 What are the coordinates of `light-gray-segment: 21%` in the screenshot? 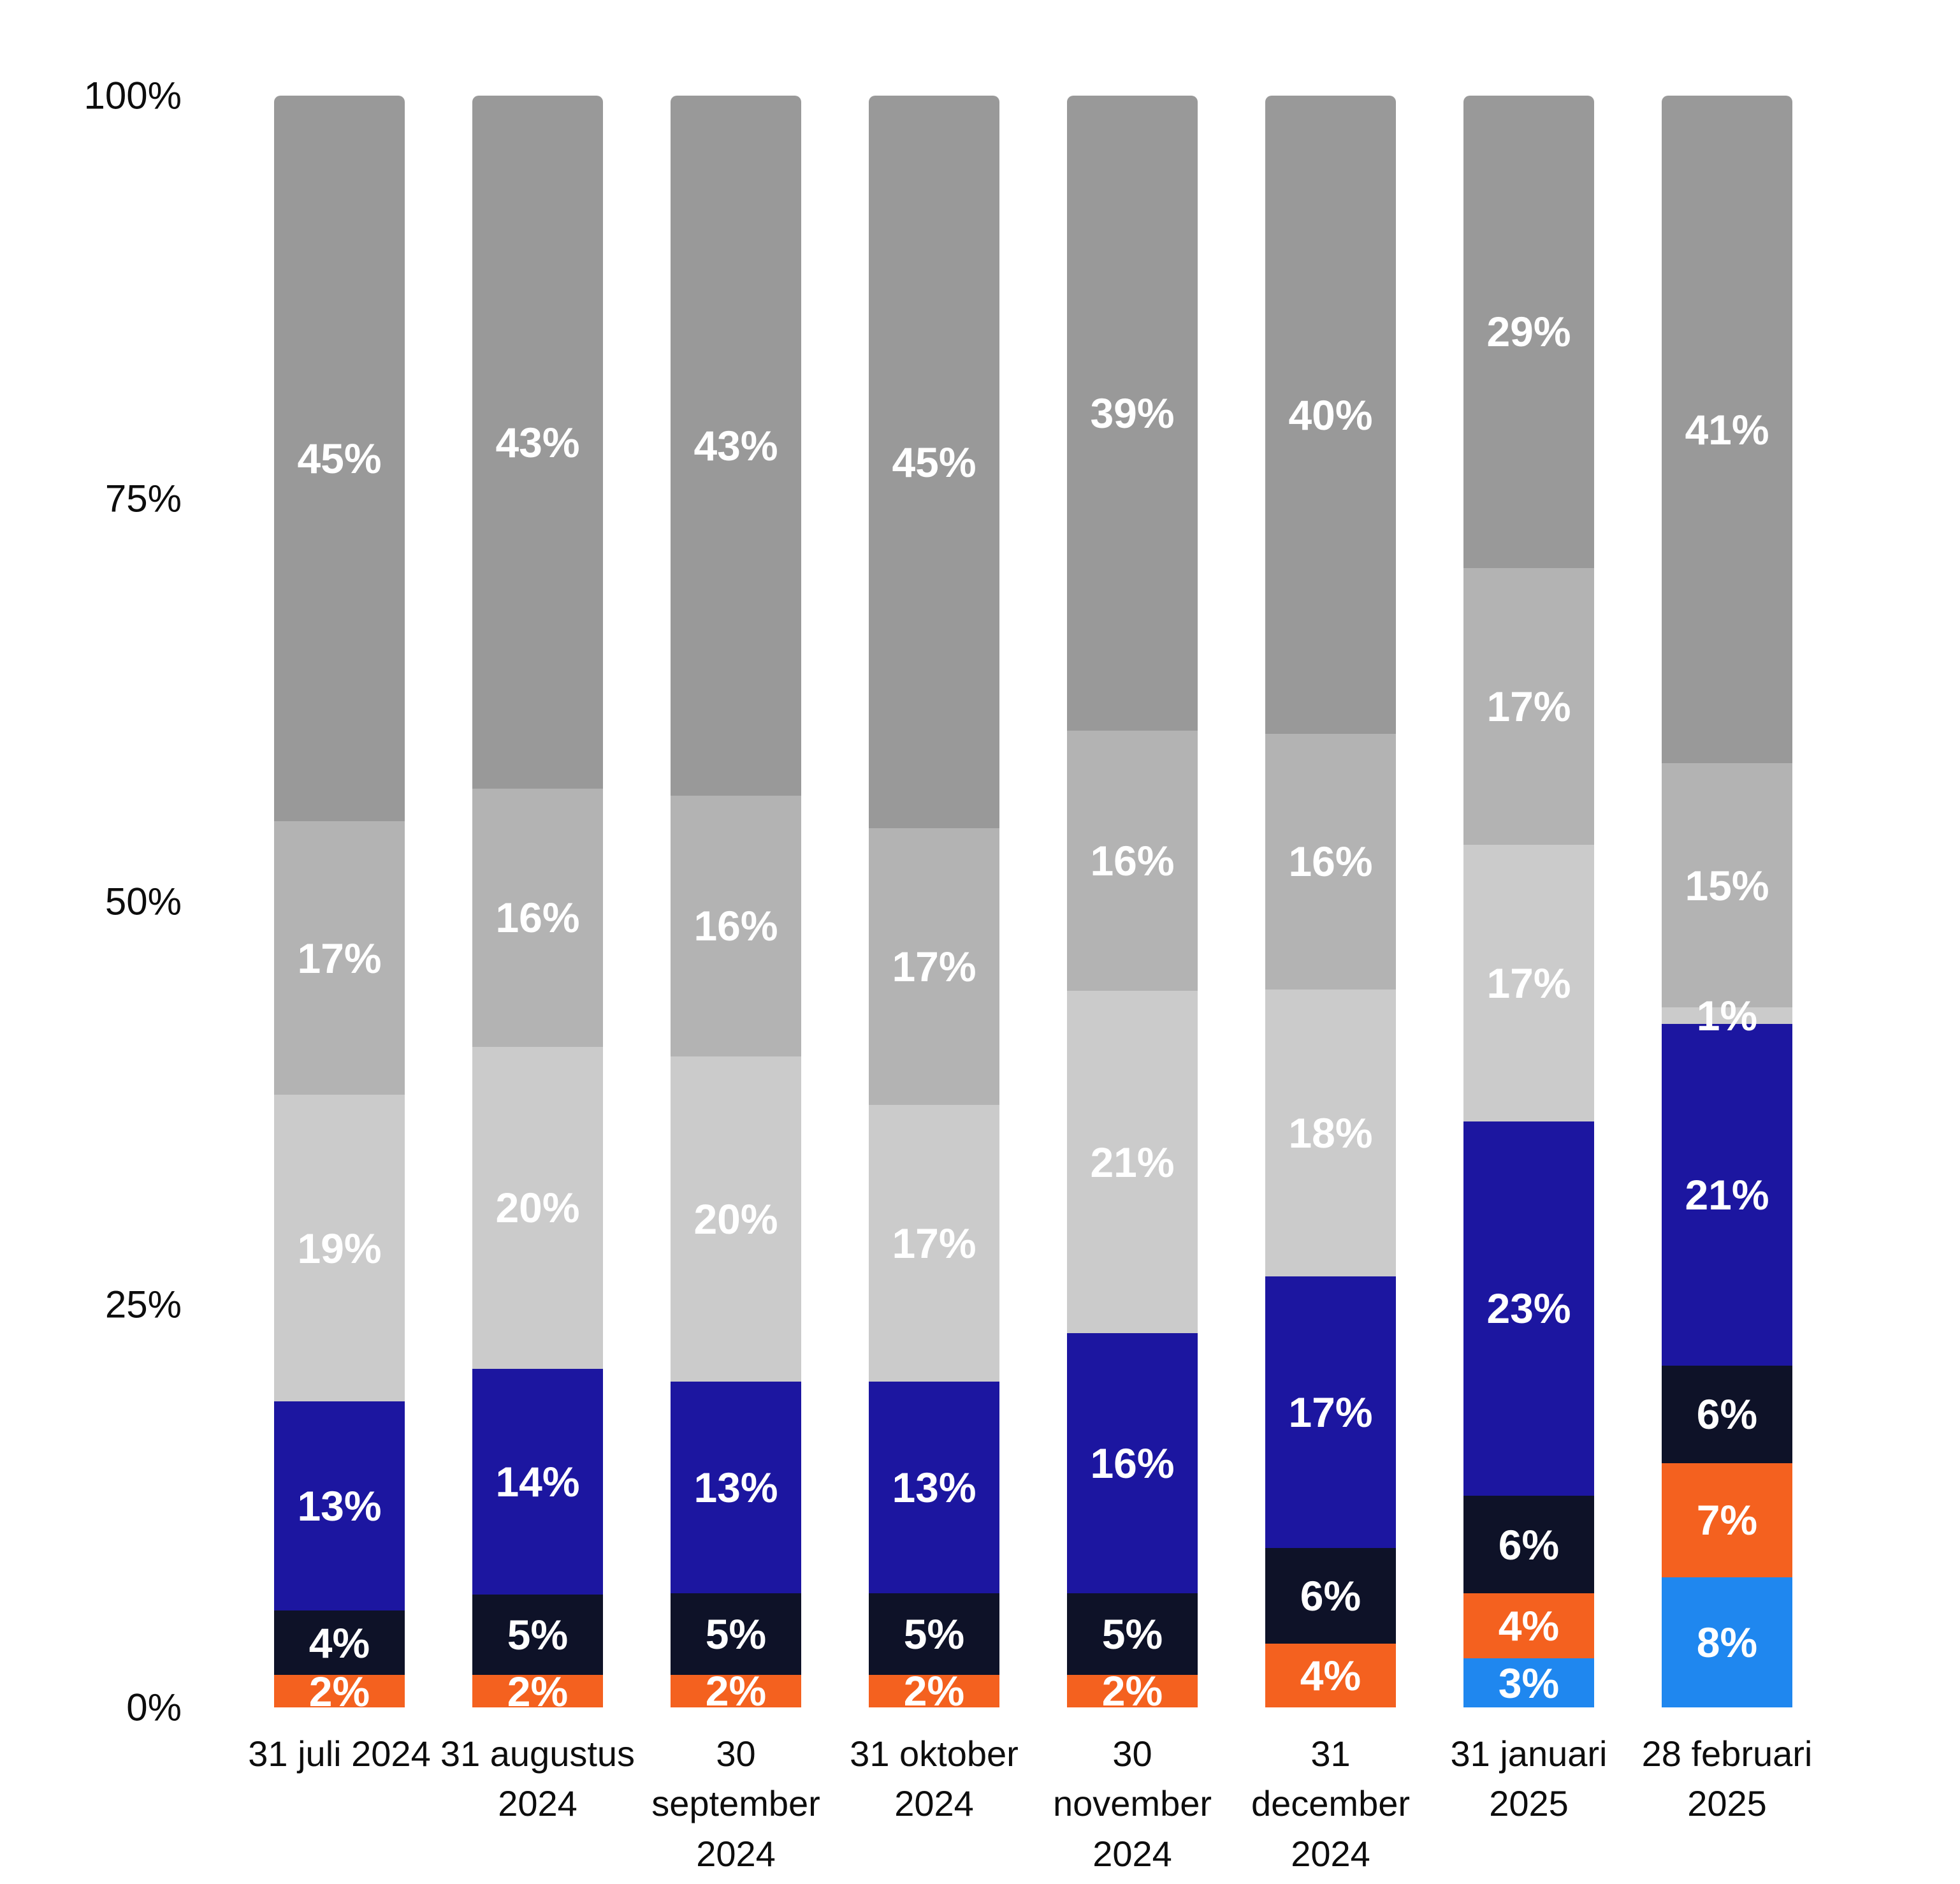 It's located at (1132, 1162).